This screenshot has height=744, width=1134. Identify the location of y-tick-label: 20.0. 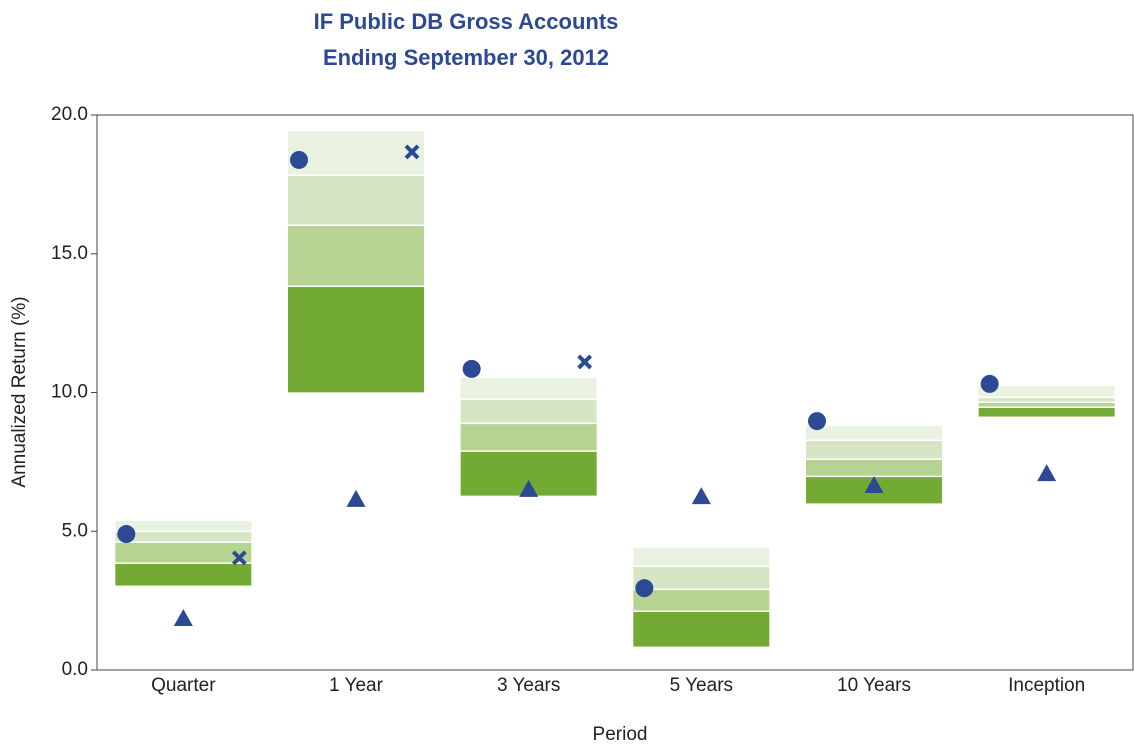
(69, 114).